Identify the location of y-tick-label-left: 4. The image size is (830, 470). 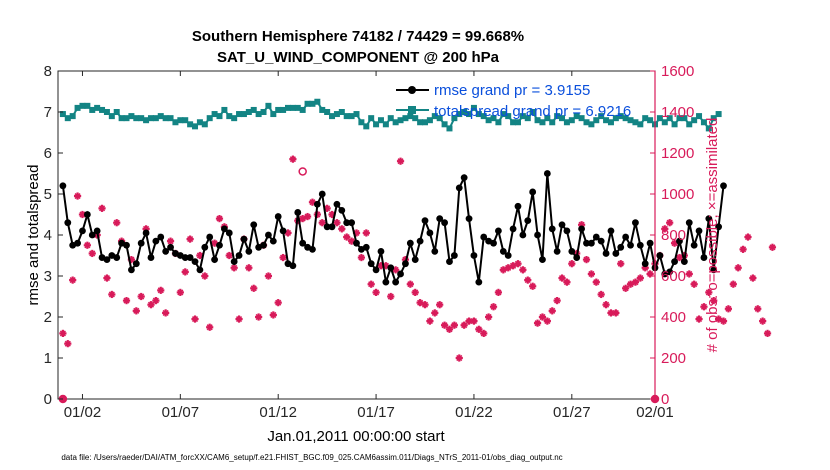
(48, 235).